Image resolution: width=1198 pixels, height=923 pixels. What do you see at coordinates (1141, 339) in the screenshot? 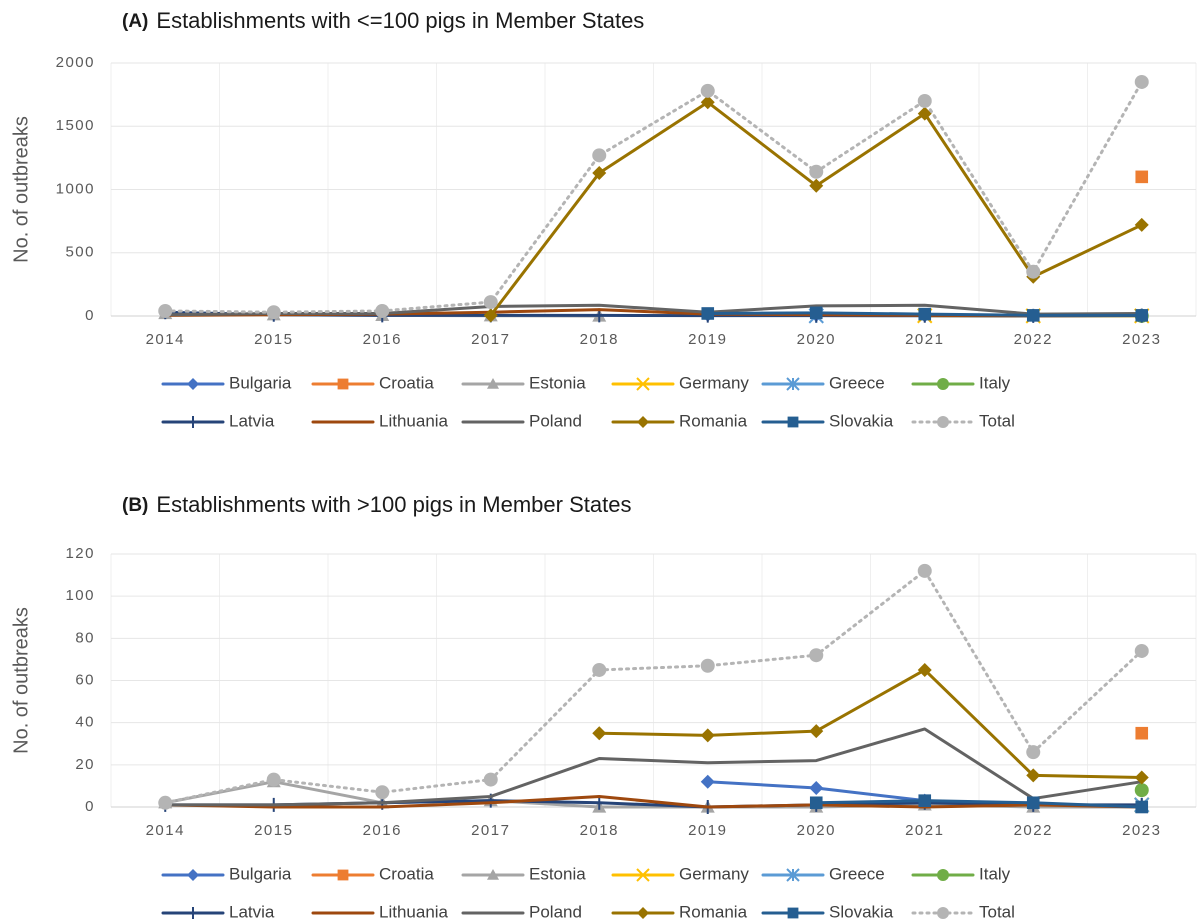
I see `x-tick-label: 2023` at bounding box center [1141, 339].